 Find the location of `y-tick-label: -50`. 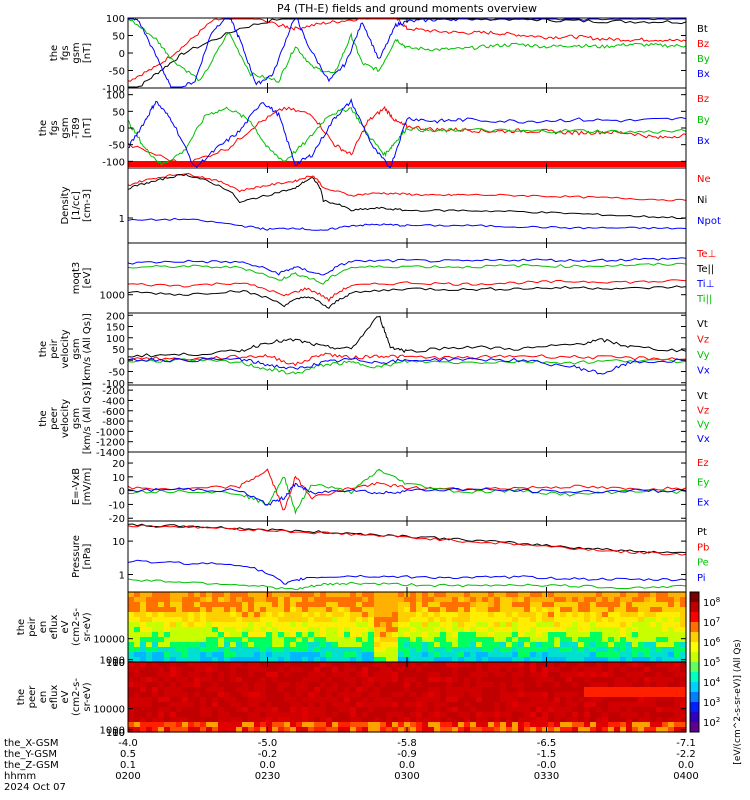

y-tick-label: -50 is located at coordinates (117, 146).